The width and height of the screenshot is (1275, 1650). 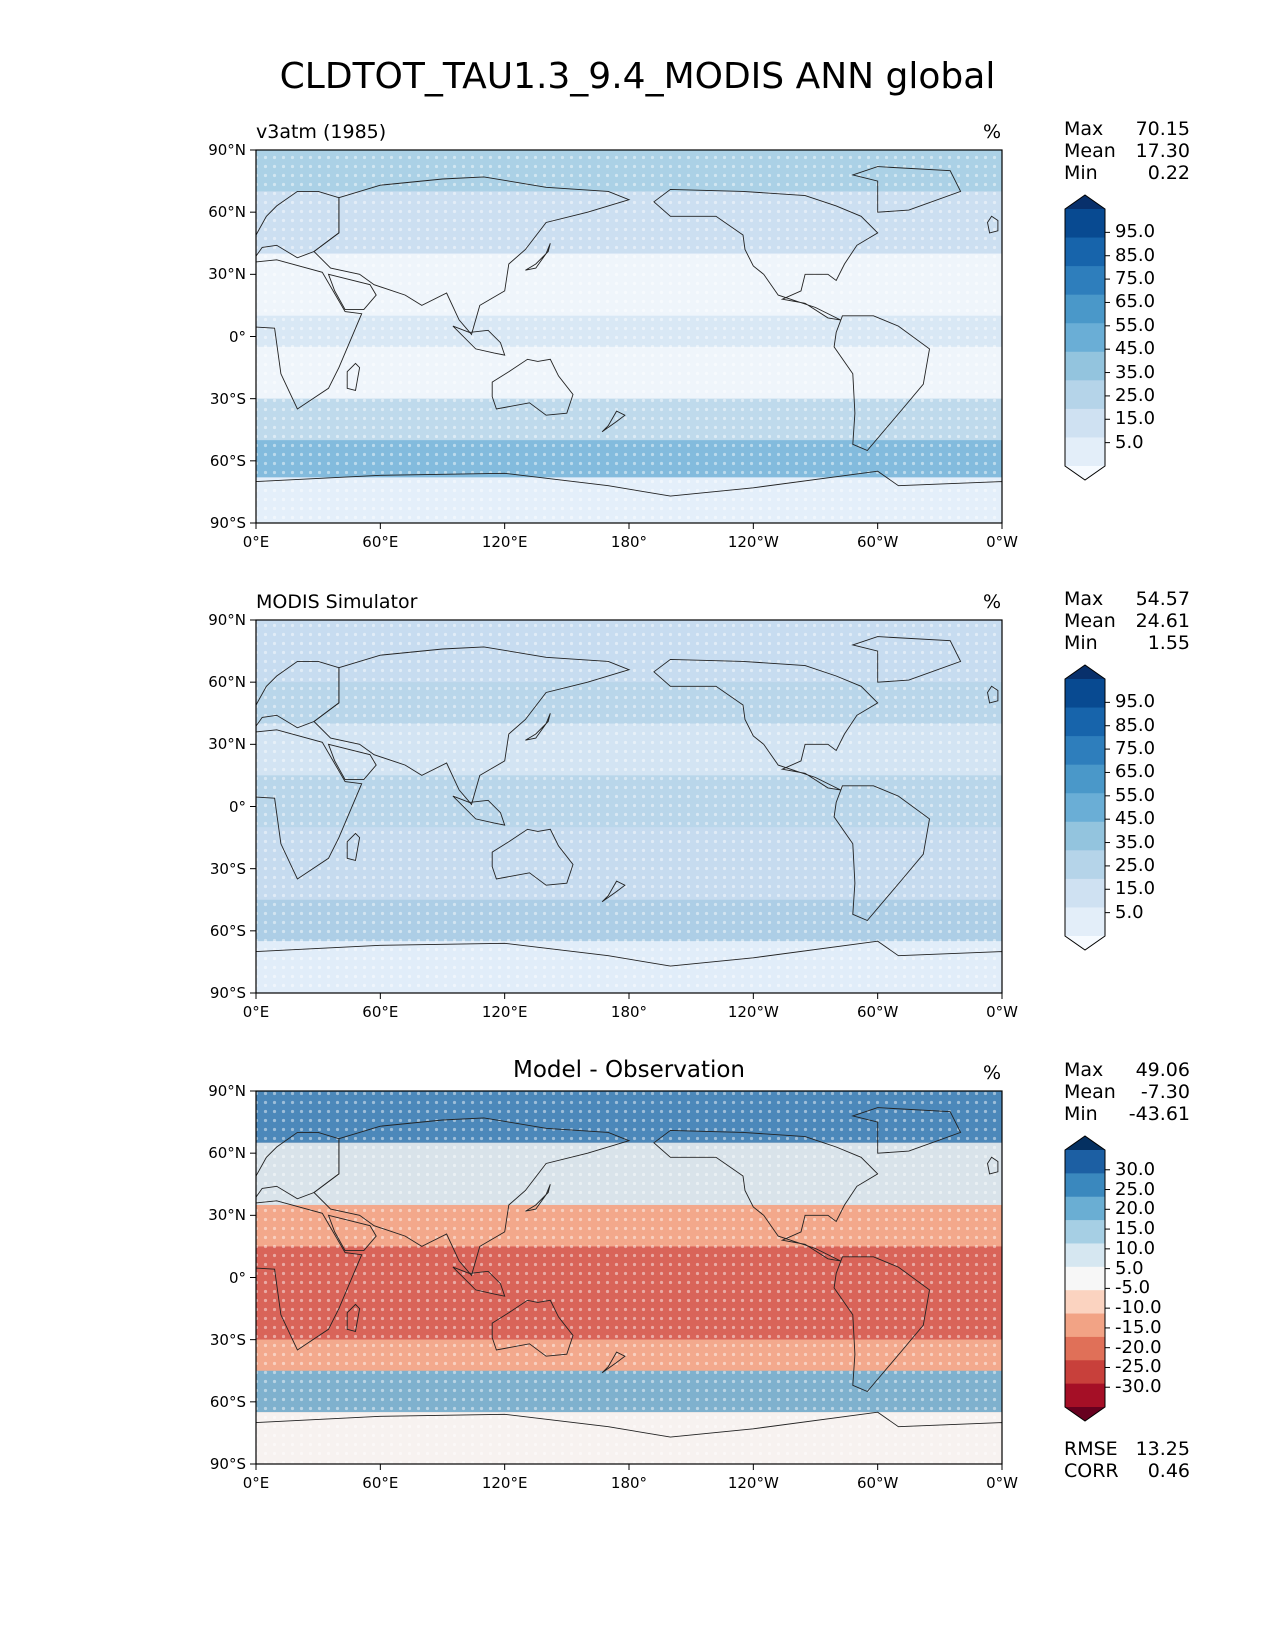 What do you see at coordinates (1138, 1347) in the screenshot?
I see `colorbar-label: -20.0` at bounding box center [1138, 1347].